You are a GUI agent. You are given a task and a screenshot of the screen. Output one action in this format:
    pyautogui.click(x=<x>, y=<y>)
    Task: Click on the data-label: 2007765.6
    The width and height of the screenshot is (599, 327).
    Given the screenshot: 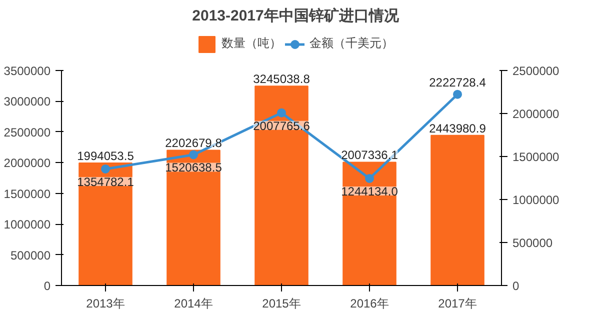 What is the action you would take?
    pyautogui.click(x=281, y=125)
    